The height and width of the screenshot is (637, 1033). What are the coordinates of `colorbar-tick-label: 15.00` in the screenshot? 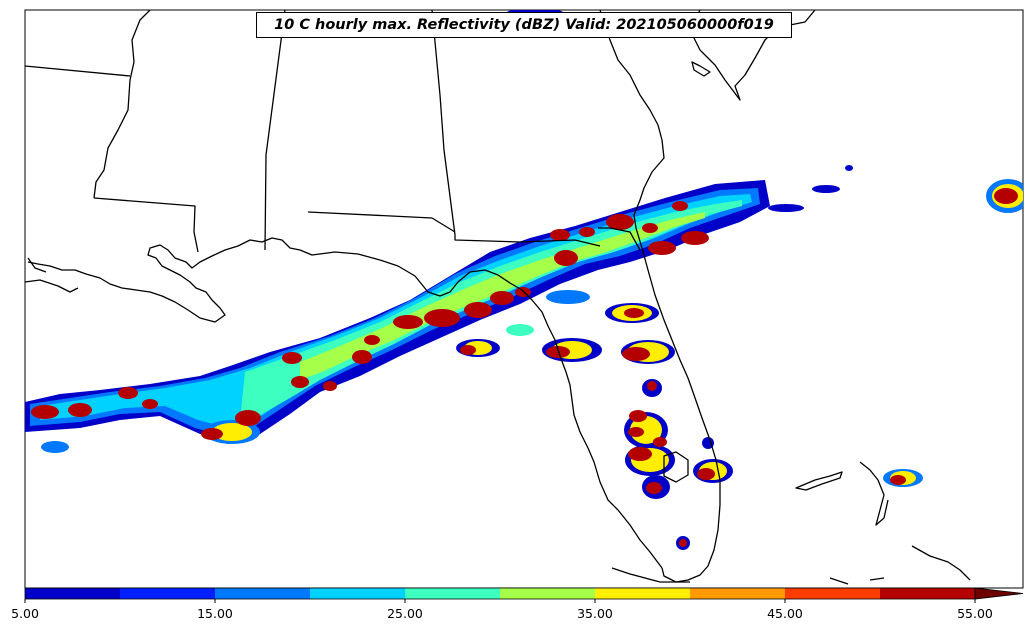 It's located at (215, 613).